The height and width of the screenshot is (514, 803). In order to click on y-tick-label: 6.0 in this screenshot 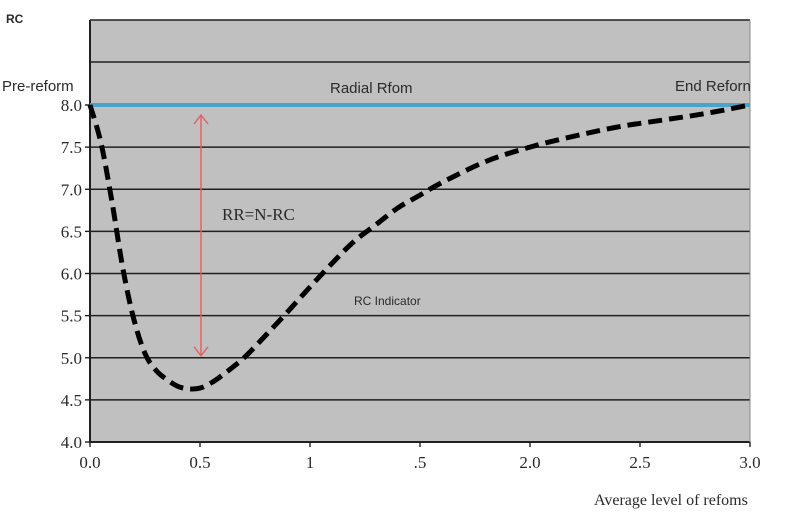, I will do `click(71, 274)`.